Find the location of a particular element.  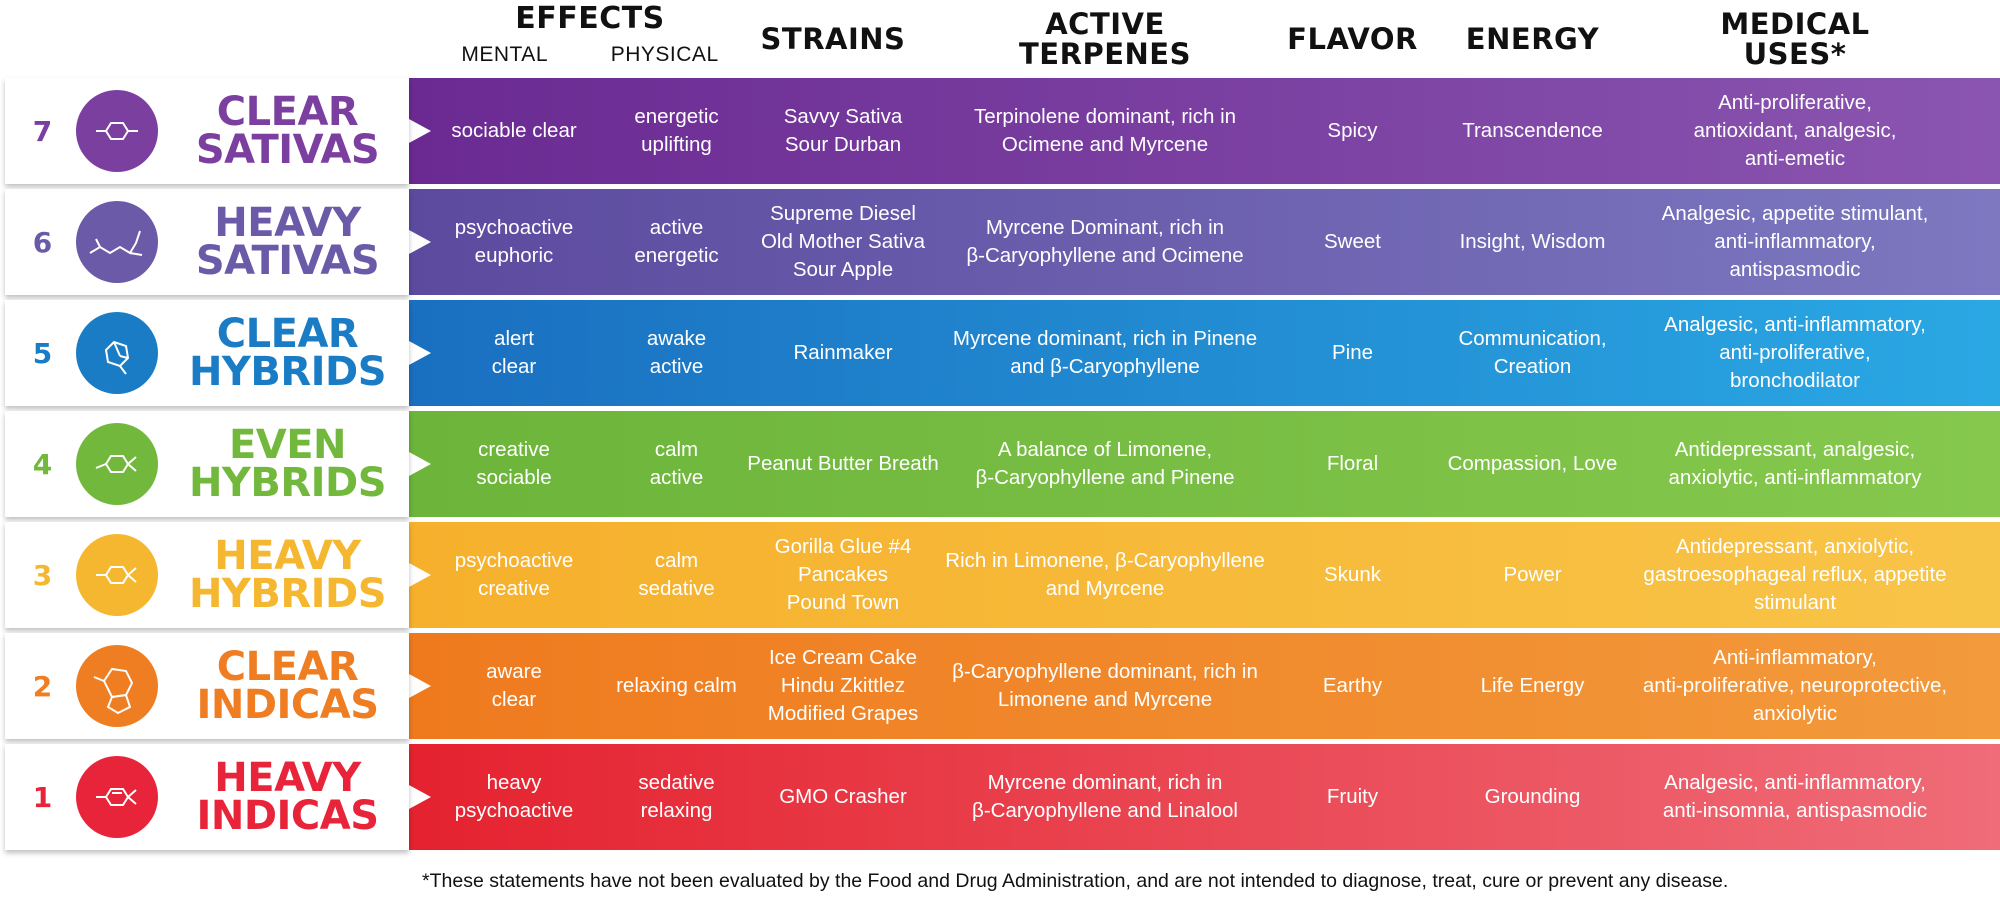

energy-header-label: ENERGY is located at coordinates (1532, 39).